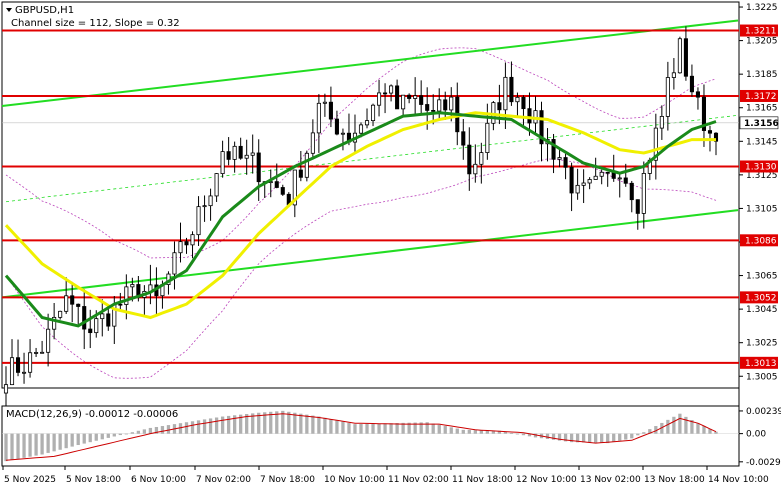  What do you see at coordinates (30, 480) in the screenshot?
I see `time-tick-label: 5 Nov 2025` at bounding box center [30, 480].